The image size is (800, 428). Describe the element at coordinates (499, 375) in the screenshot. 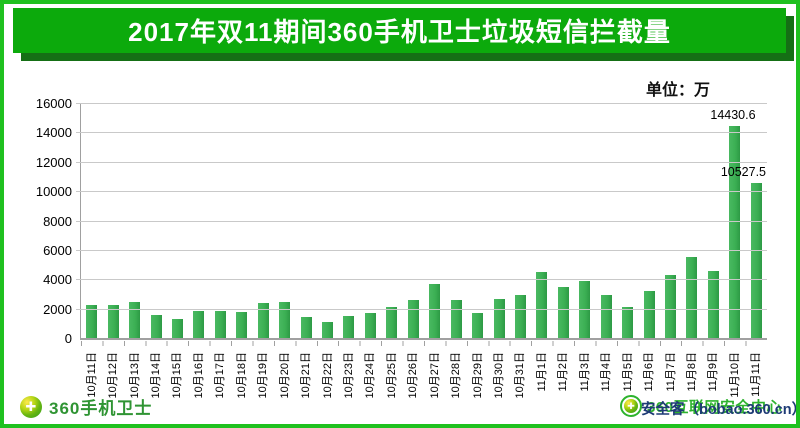

I see `x-tick-label: 10月30日` at that location.